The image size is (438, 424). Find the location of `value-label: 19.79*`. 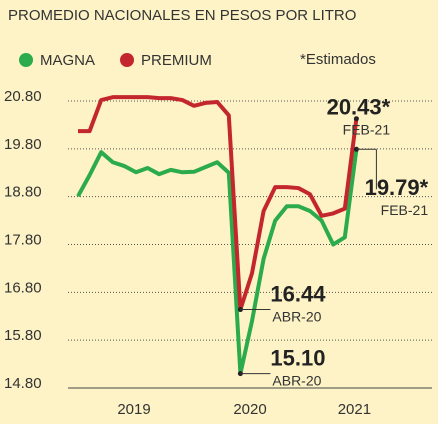

value-label: 19.79* is located at coordinates (397, 187).